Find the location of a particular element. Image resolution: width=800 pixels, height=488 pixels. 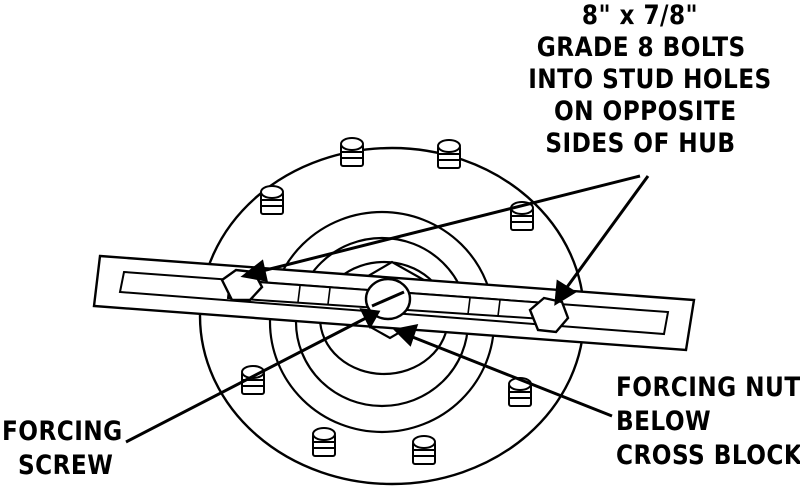

label-forcing-screw-line-2: SCREW is located at coordinates (66, 465).